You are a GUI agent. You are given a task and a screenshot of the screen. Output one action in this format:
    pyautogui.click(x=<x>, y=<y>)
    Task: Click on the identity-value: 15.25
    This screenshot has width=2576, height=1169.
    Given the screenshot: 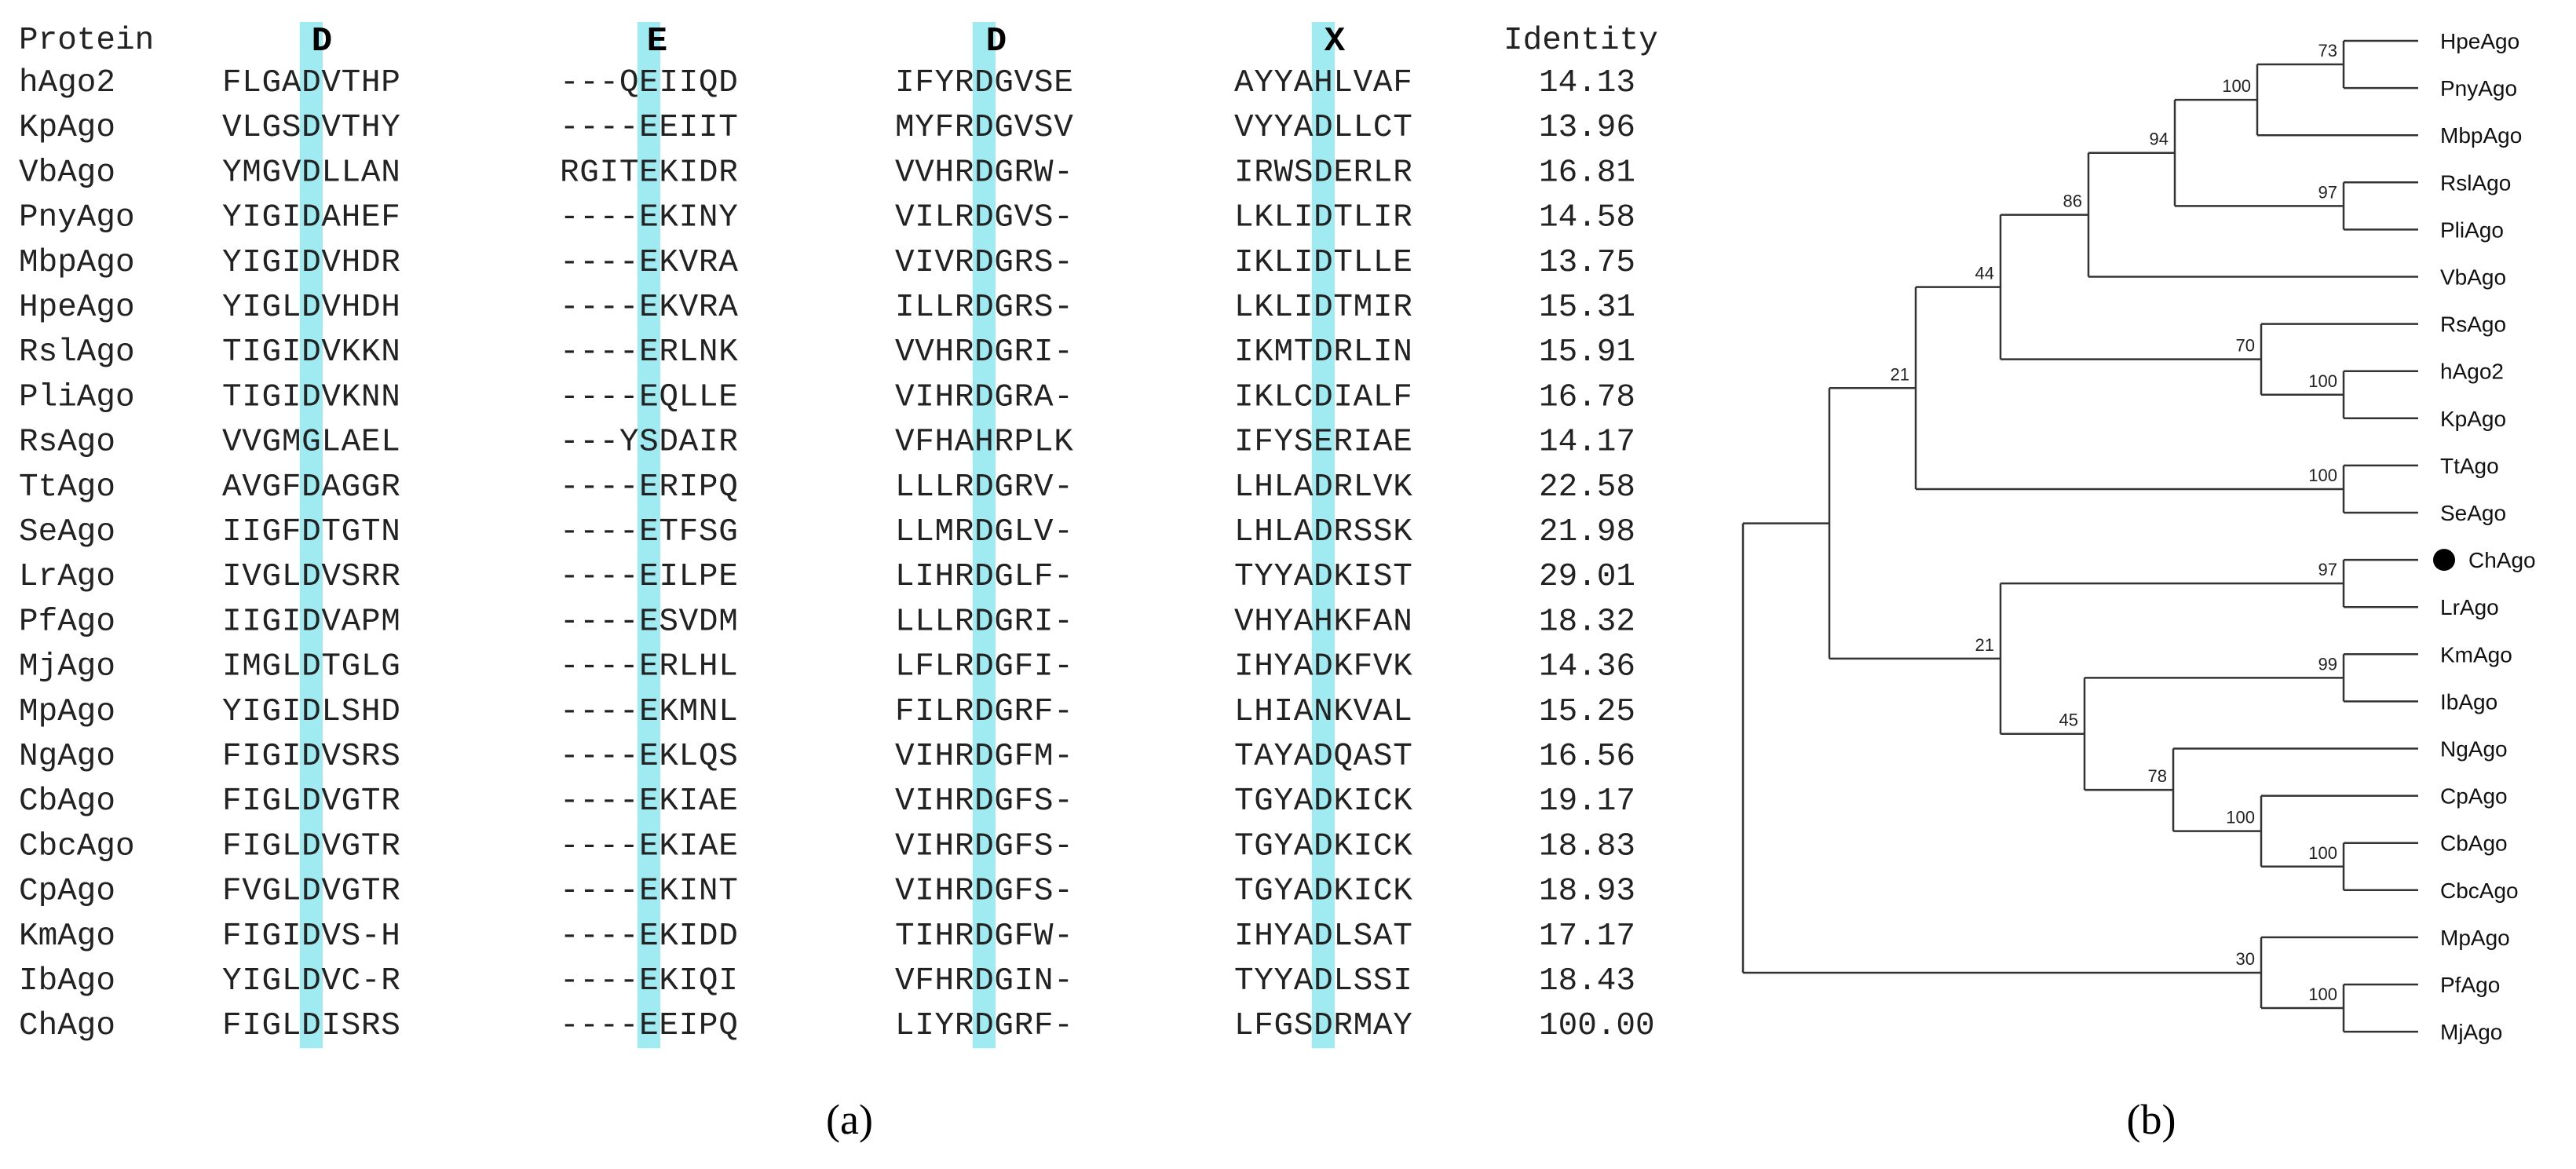 What is the action you would take?
    pyautogui.click(x=1587, y=712)
    